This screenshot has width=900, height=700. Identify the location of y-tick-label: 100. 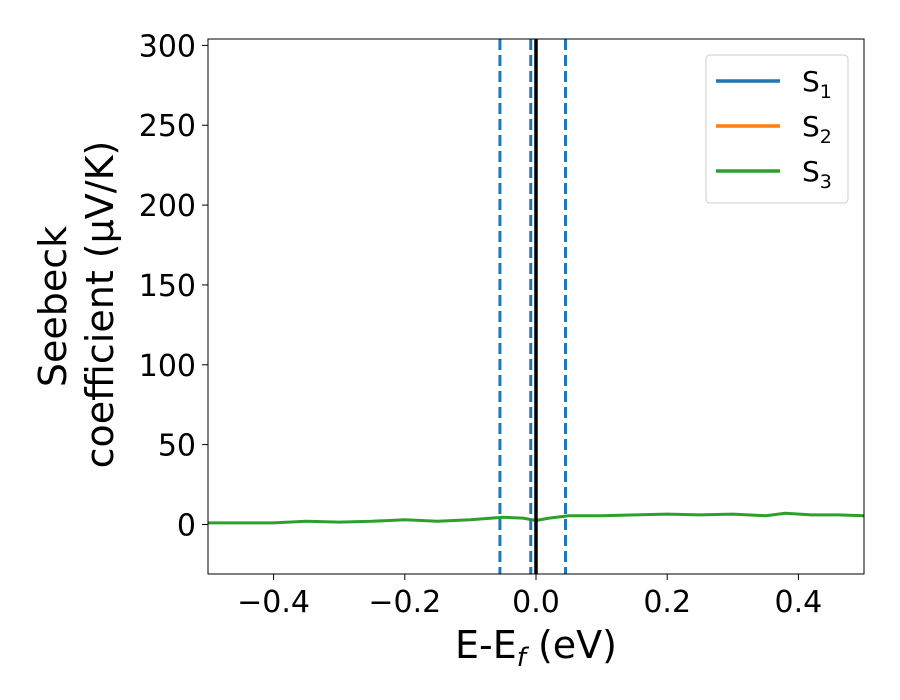
(167, 366).